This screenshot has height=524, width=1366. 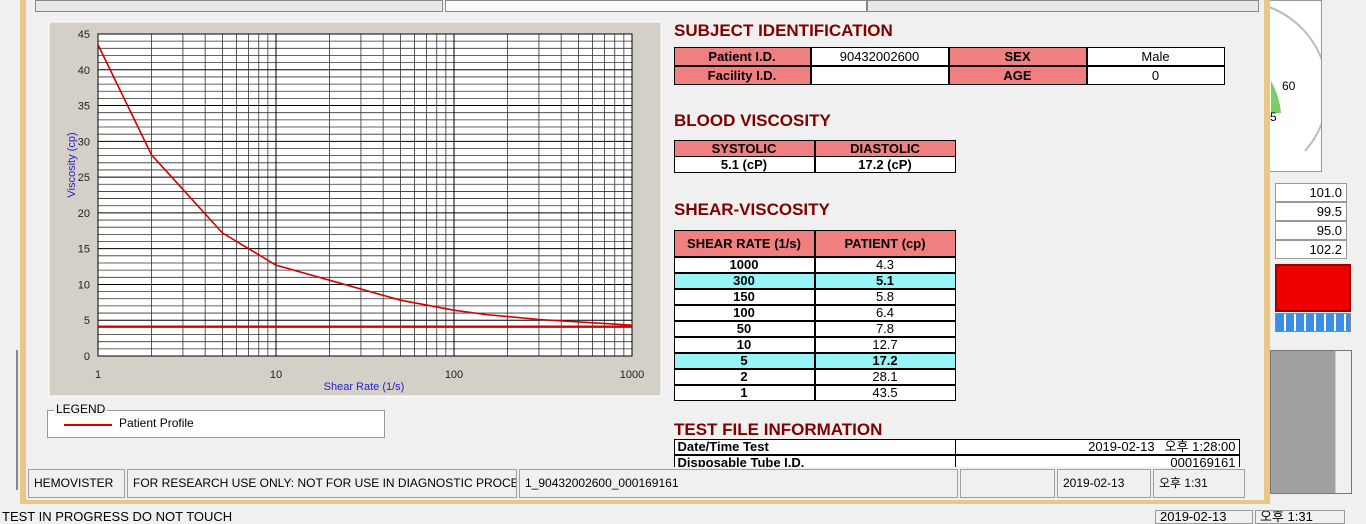 I want to click on table-cell: 50, so click(x=744, y=328).